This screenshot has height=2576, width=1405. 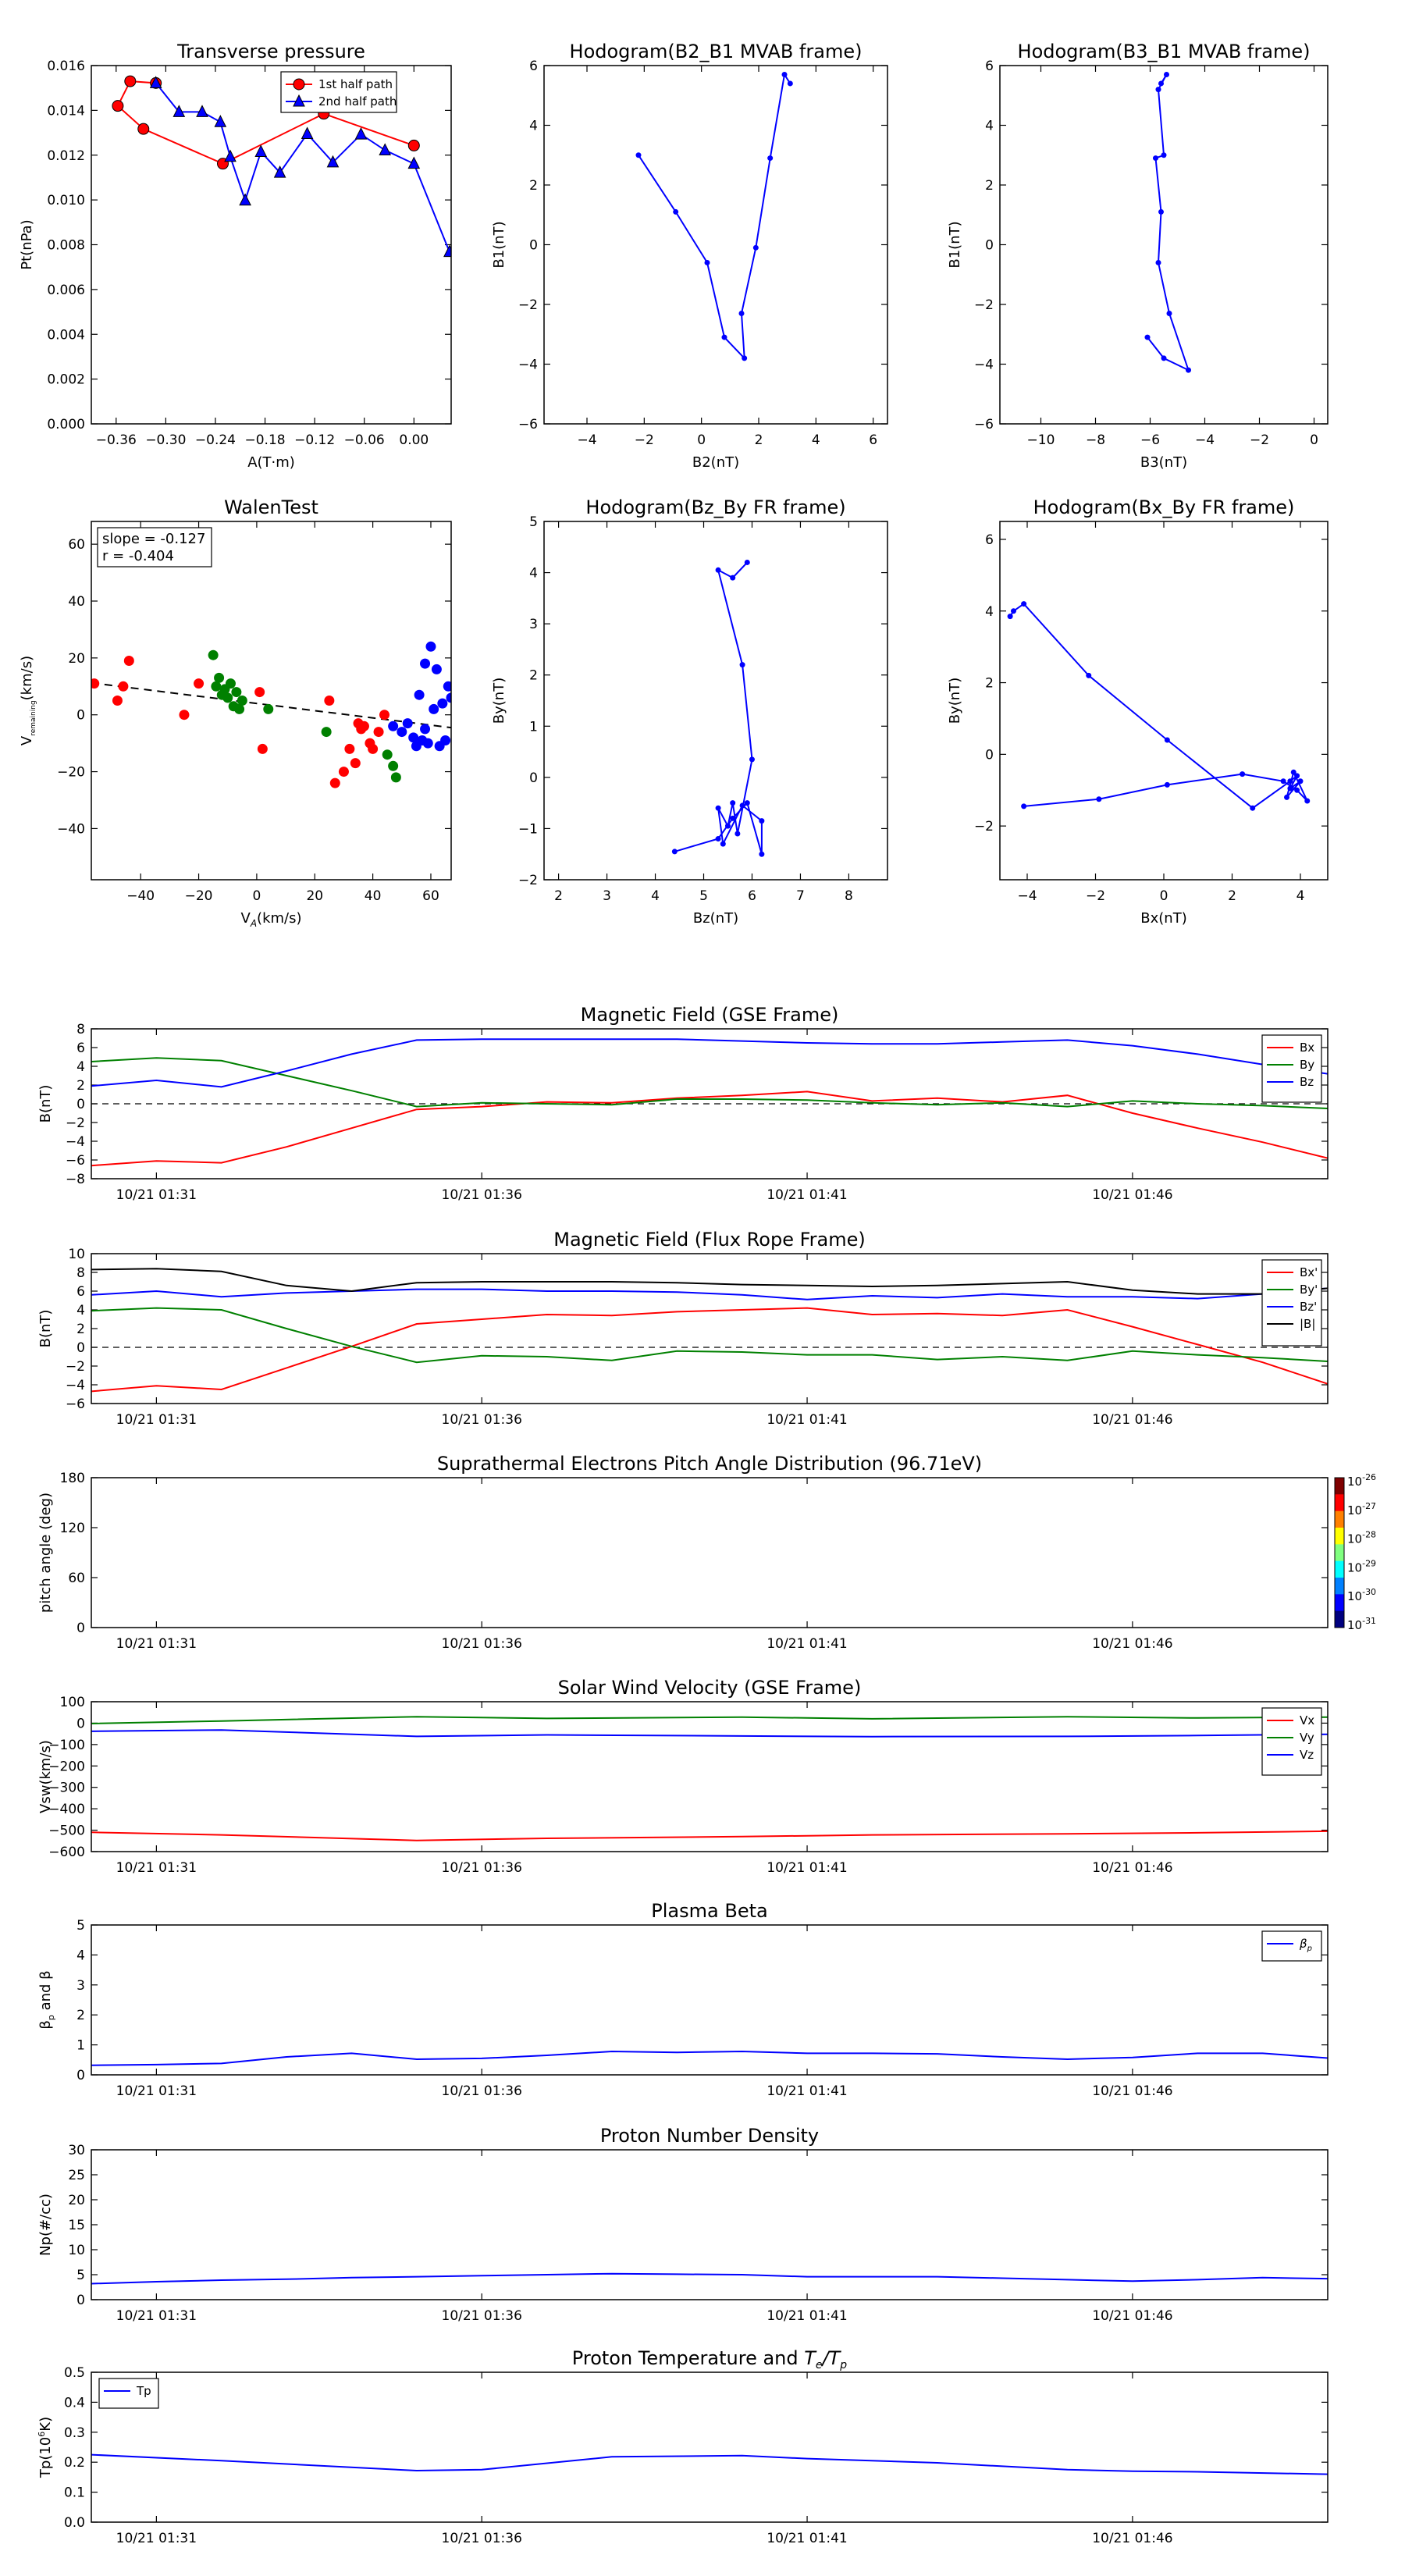 What do you see at coordinates (76, 2175) in the screenshot?
I see `y-tick-label: 25` at bounding box center [76, 2175].